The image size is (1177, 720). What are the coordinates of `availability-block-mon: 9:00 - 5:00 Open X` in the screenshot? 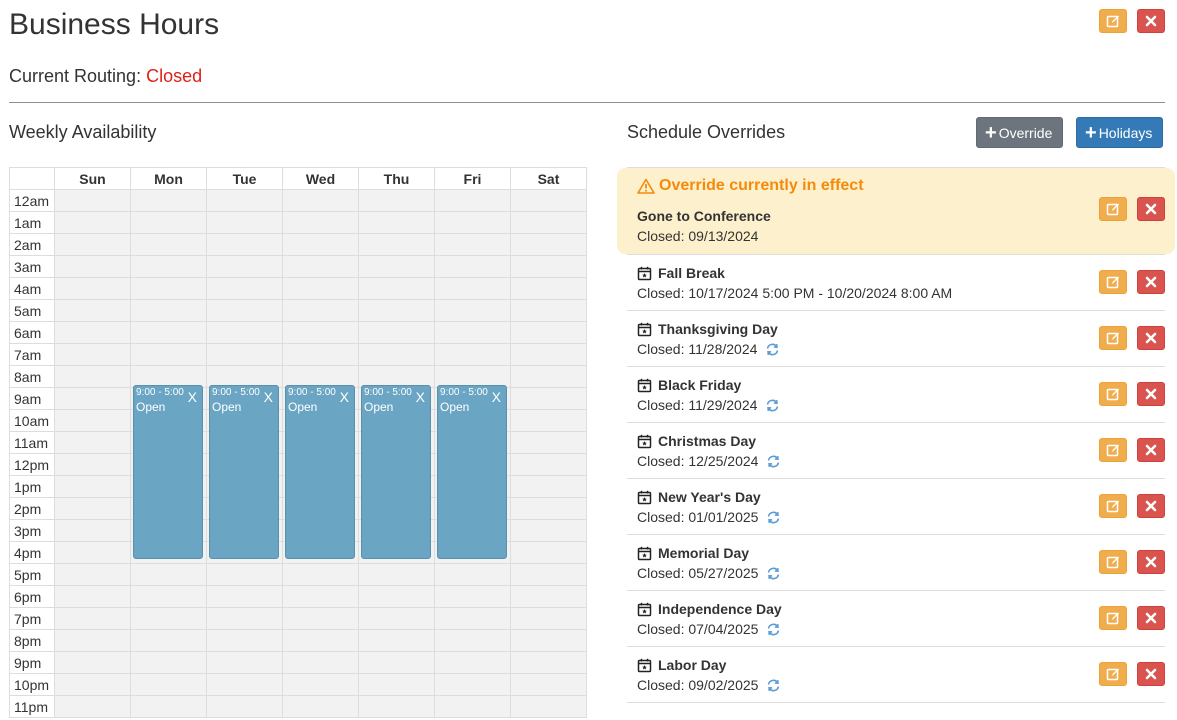 It's located at (168, 472).